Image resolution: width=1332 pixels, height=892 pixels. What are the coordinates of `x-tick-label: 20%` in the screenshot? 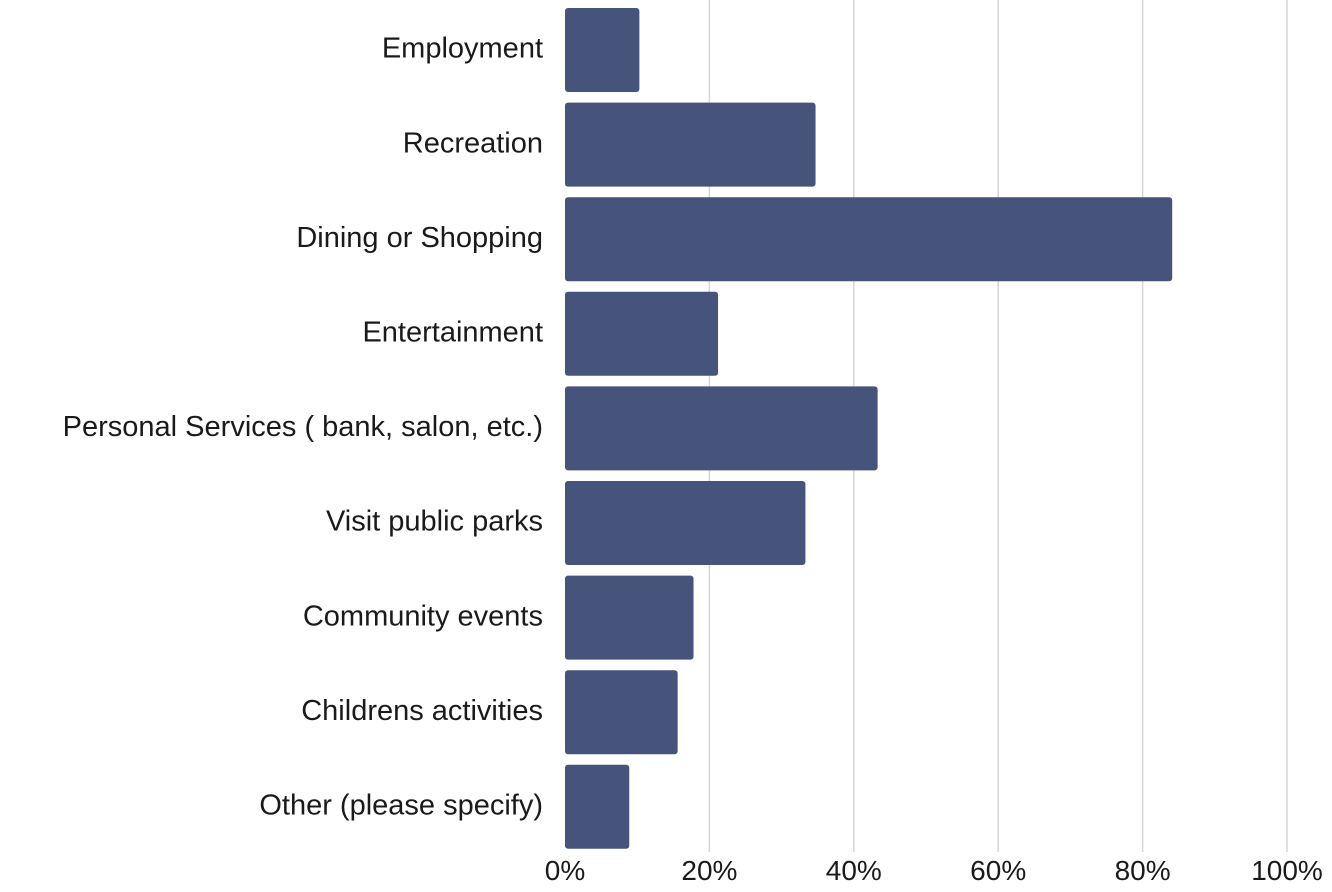 It's located at (709, 870).